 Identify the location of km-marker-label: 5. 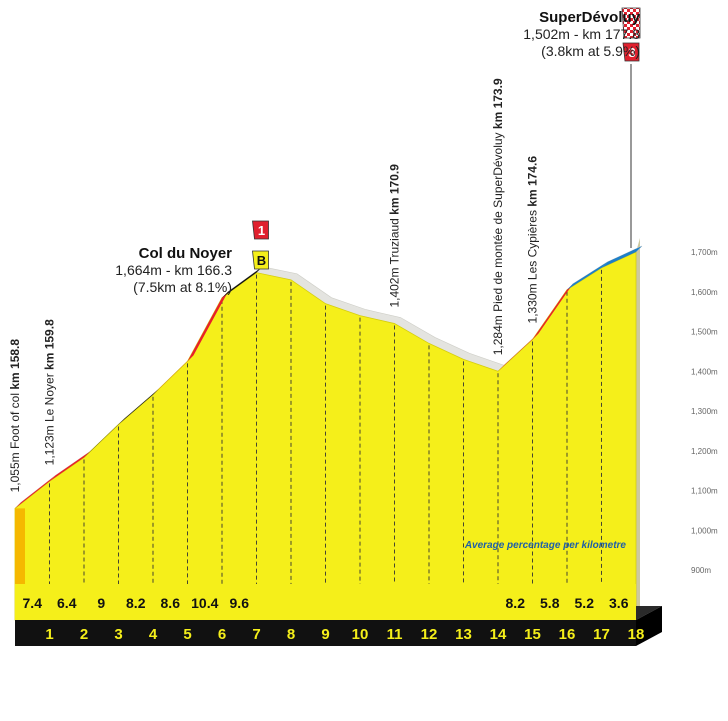
(187, 634).